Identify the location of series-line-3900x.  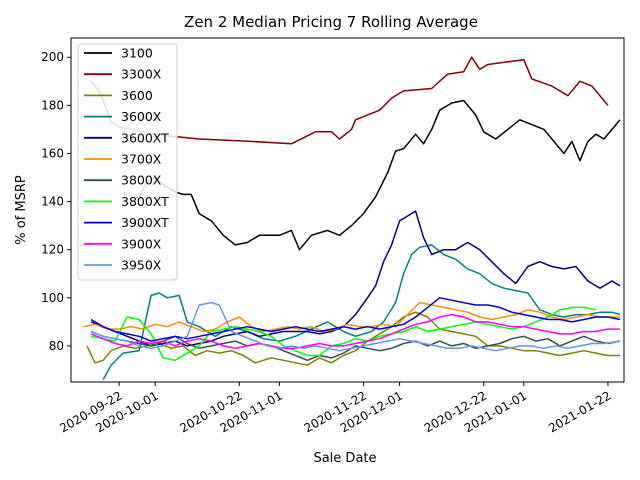
(355, 331).